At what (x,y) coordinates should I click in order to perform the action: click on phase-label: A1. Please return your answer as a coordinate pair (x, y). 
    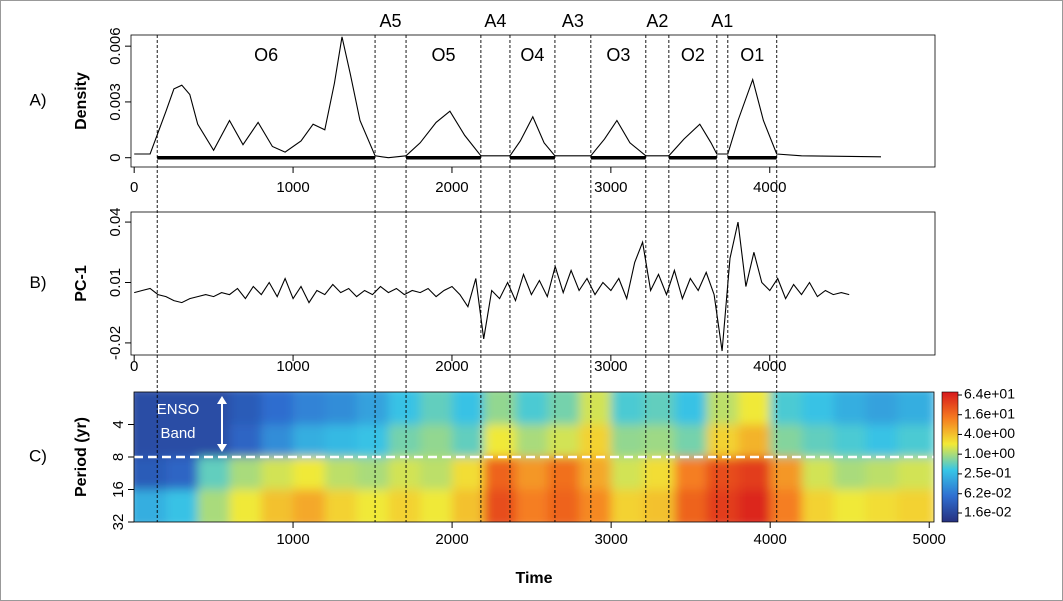
    Looking at the image, I should click on (722, 21).